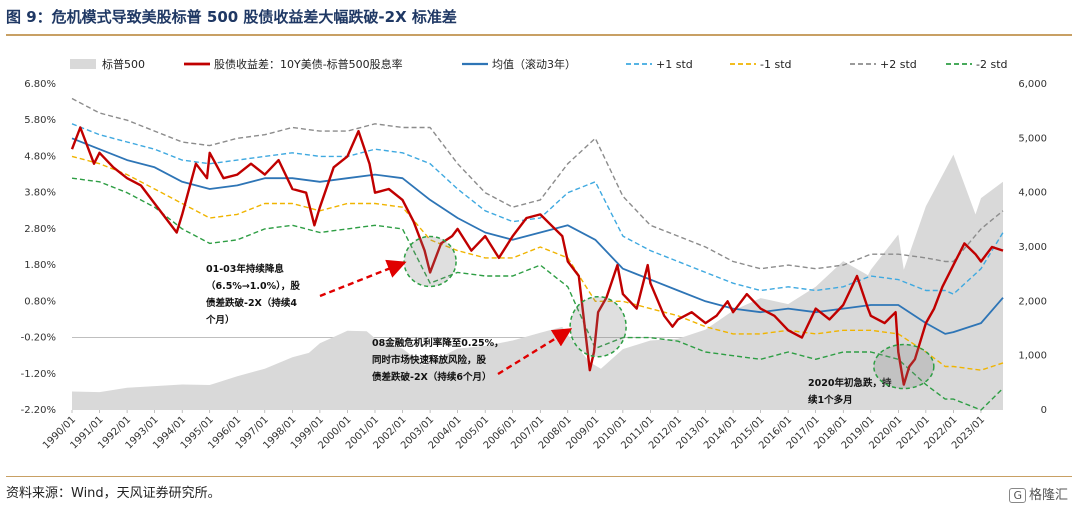 The height and width of the screenshot is (512, 1080). I want to click on right-tick-label: 2,000, so click(1032, 301).